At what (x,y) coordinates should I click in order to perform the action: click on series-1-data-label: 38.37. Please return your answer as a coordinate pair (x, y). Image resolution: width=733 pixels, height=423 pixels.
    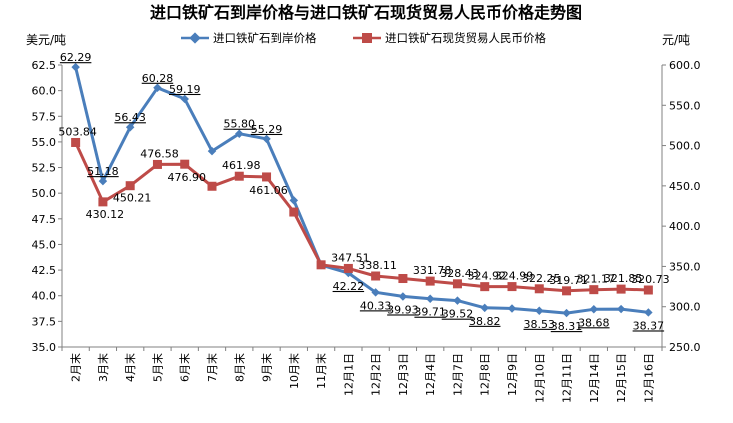
    Looking at the image, I should click on (649, 325).